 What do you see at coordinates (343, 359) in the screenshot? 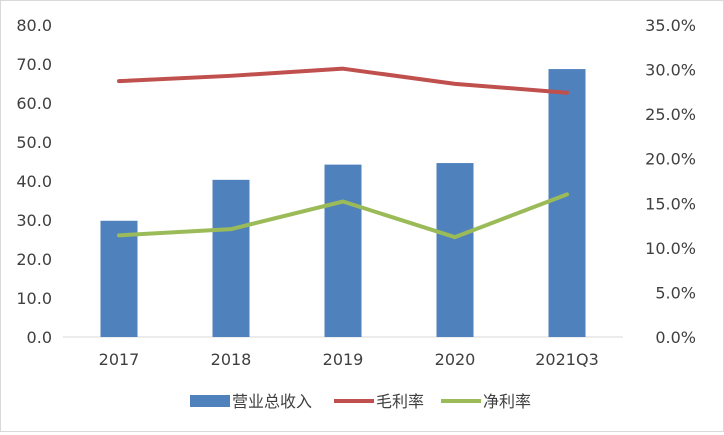
I see `x-tick-label: 2019` at bounding box center [343, 359].